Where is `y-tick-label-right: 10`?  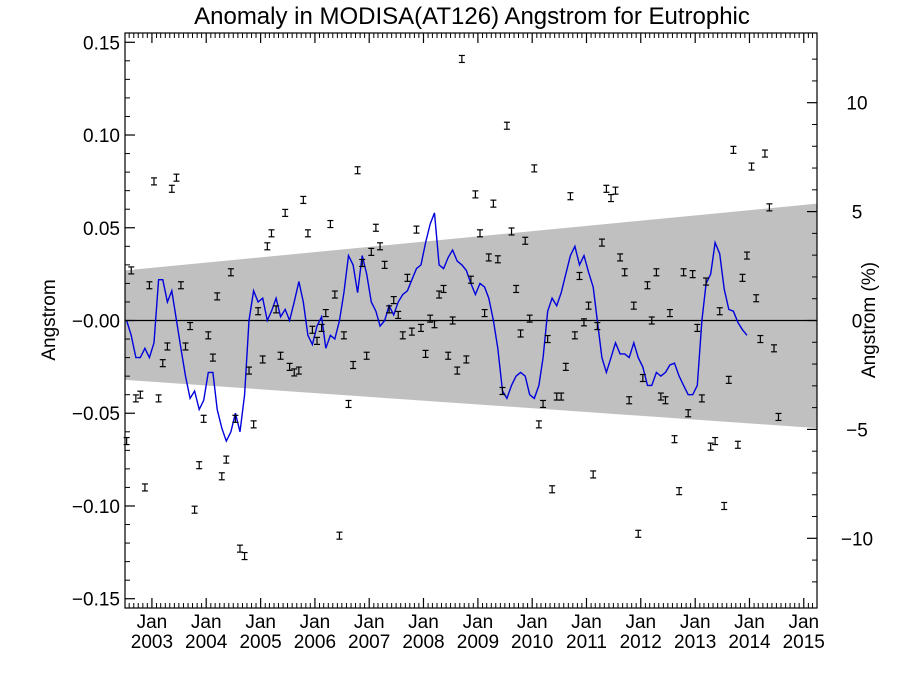
y-tick-label-right: 10 is located at coordinates (856, 104).